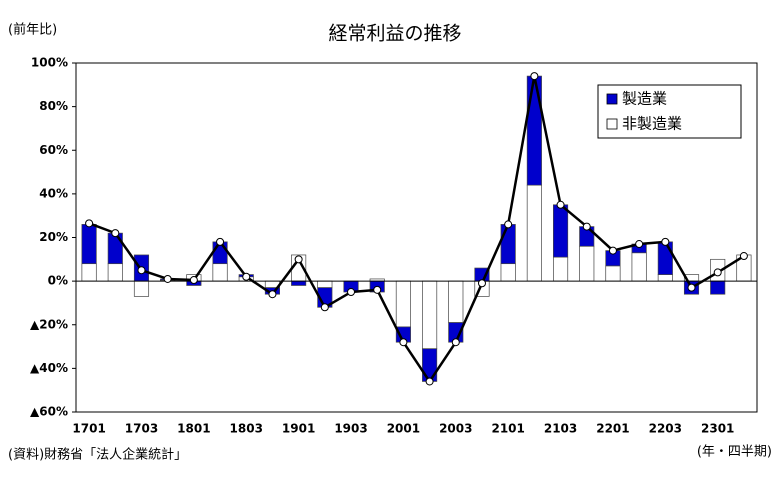 The image size is (782, 490). Describe the element at coordinates (88, 429) in the screenshot. I see `x-tick-label: 1701` at that location.